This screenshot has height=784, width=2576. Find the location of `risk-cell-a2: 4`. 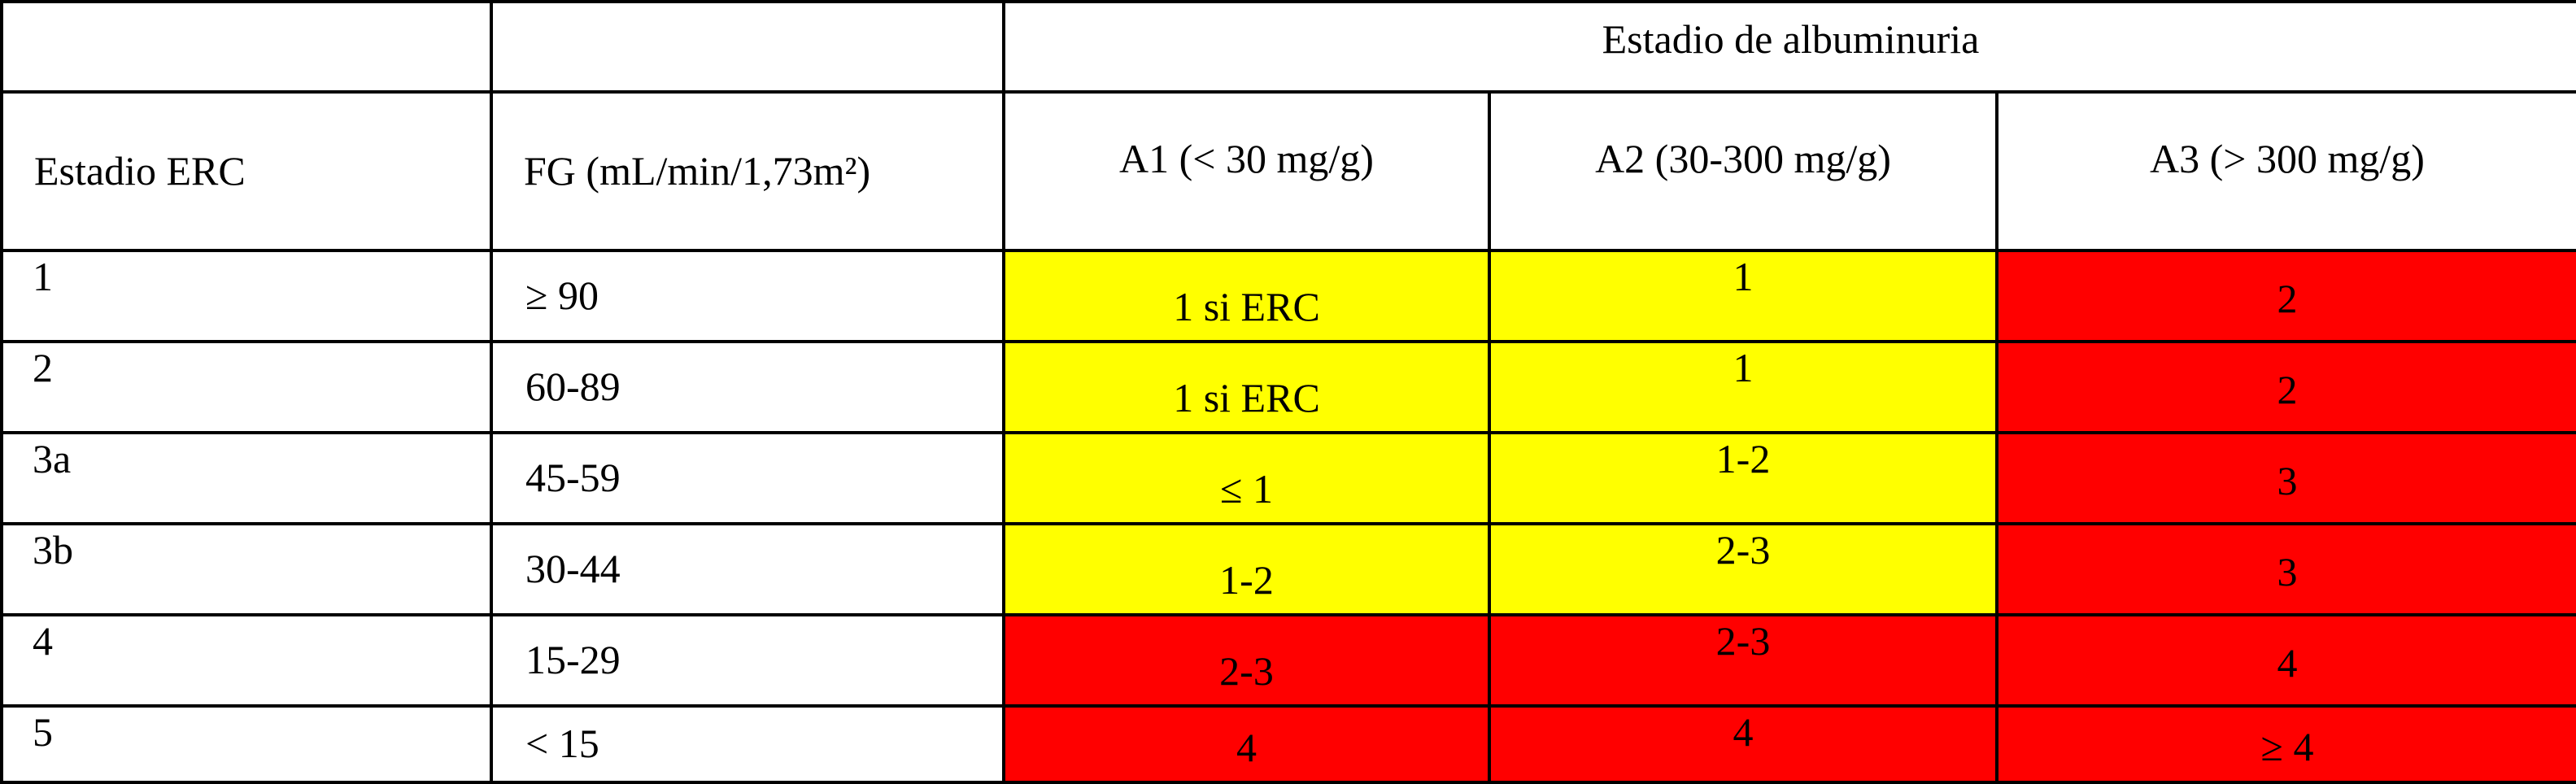

risk-cell-a2: 4 is located at coordinates (1743, 744).